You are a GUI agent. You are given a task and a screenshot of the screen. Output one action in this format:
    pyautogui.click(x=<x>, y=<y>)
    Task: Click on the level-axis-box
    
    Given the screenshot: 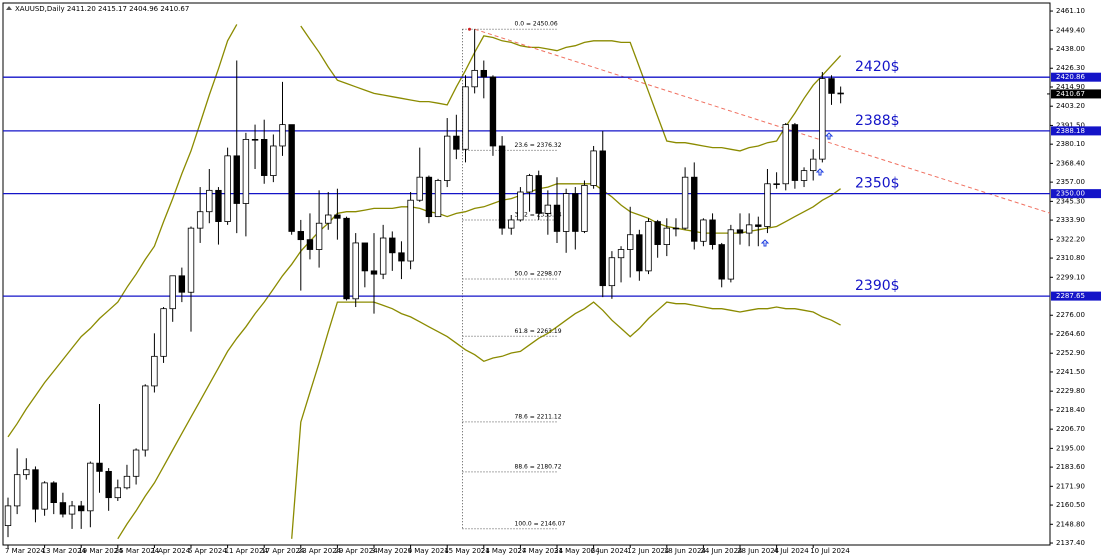 What is the action you would take?
    pyautogui.click(x=1076, y=194)
    